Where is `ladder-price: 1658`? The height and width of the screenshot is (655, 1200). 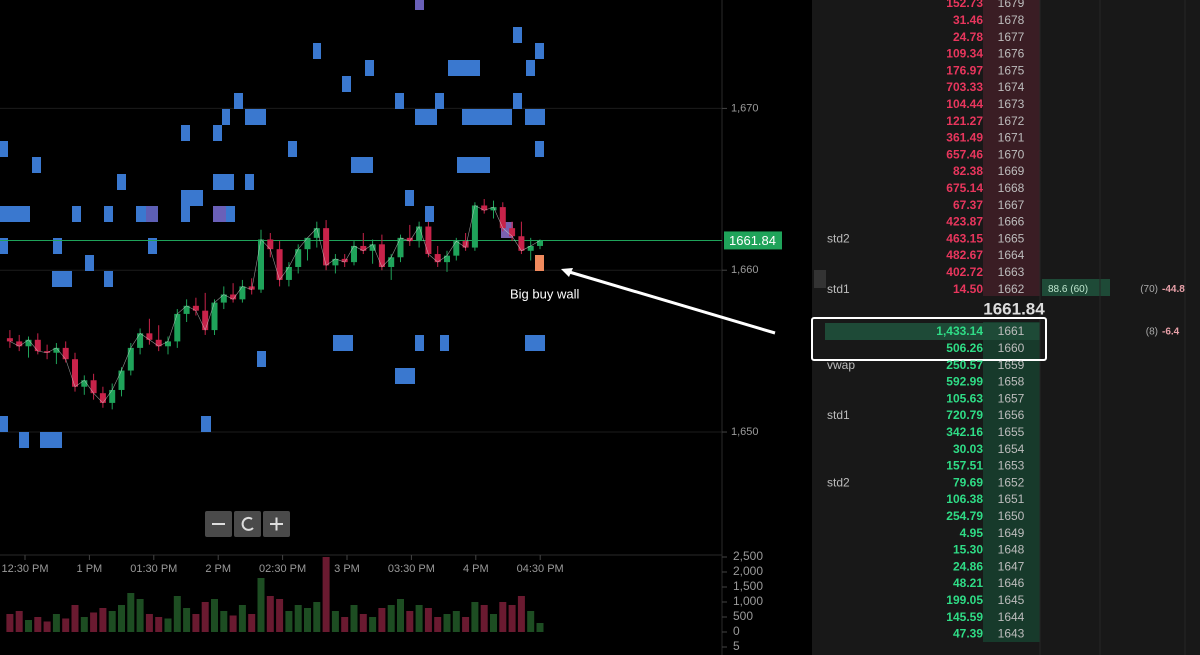
ladder-price: 1658 is located at coordinates (1011, 382).